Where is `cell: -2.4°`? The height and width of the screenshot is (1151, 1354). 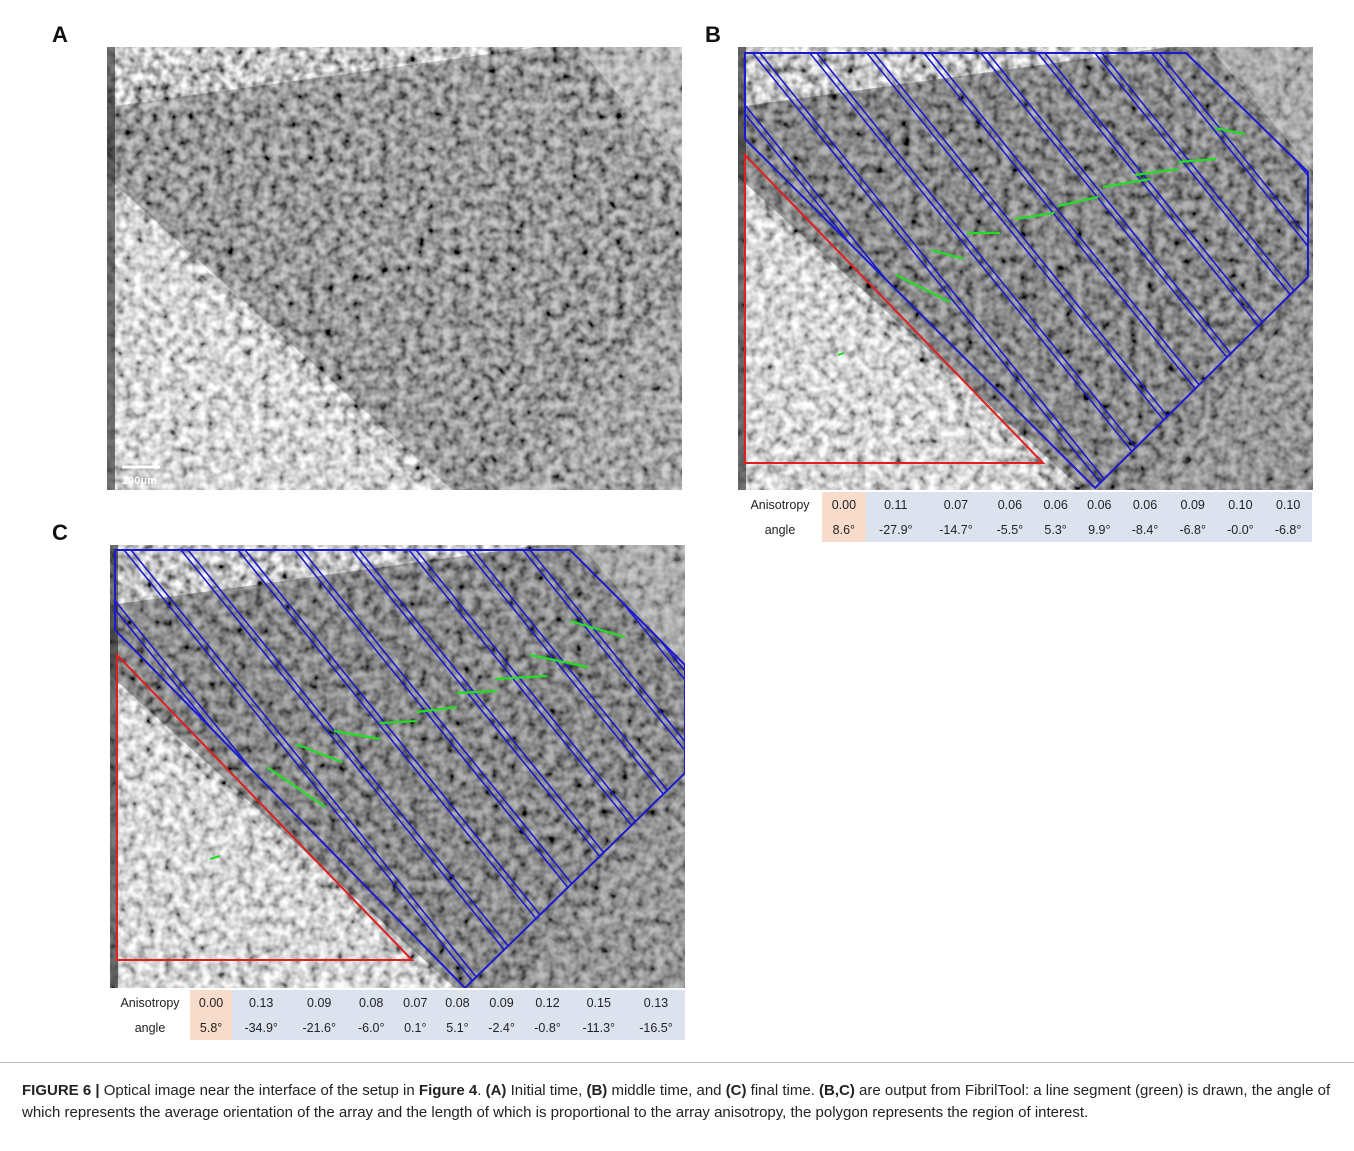
cell: -2.4° is located at coordinates (501, 1027).